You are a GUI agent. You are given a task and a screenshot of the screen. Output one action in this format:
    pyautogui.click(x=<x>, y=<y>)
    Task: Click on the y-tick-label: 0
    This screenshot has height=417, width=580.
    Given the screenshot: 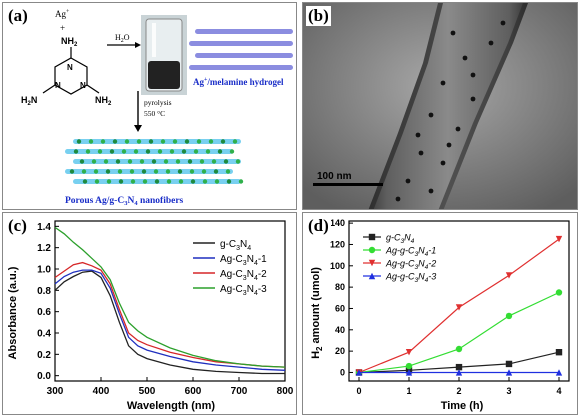 What is the action you would take?
    pyautogui.click(x=342, y=372)
    